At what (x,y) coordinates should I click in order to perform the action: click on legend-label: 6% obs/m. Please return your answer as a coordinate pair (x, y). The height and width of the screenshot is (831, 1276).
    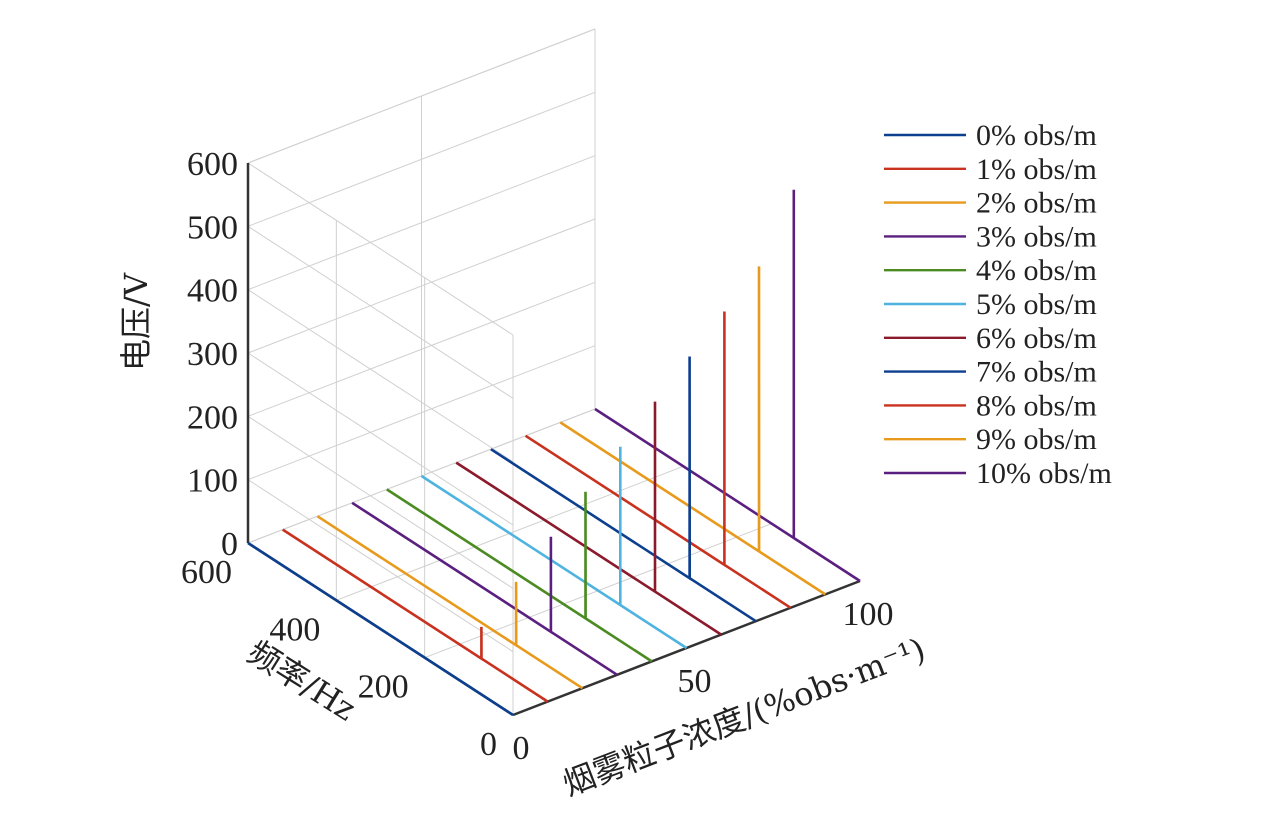
    Looking at the image, I should click on (1036, 338).